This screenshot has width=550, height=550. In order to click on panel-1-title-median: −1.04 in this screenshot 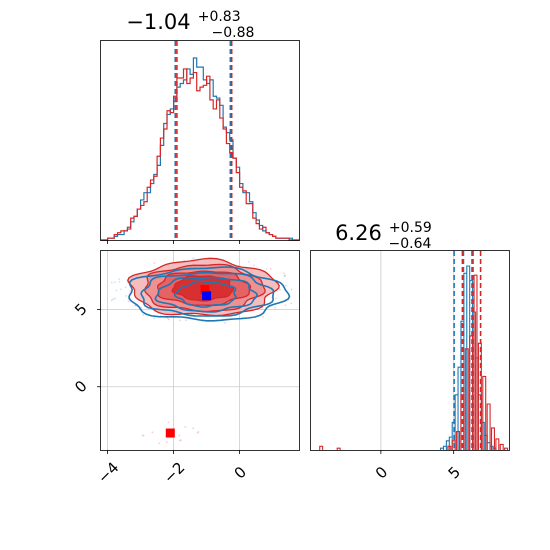, I will do `click(158, 22)`.